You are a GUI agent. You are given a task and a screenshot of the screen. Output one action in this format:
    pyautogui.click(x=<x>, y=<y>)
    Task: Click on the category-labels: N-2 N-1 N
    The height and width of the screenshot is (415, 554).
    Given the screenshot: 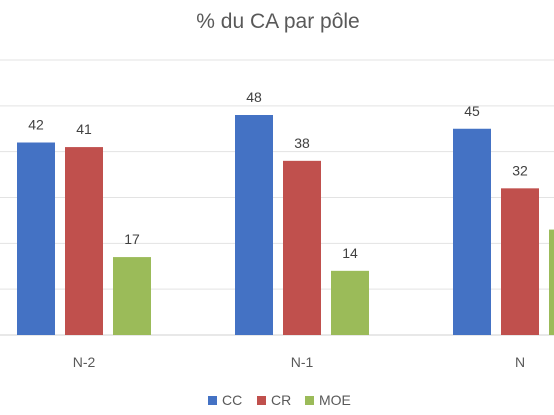 What is the action you would take?
    pyautogui.click(x=299, y=362)
    